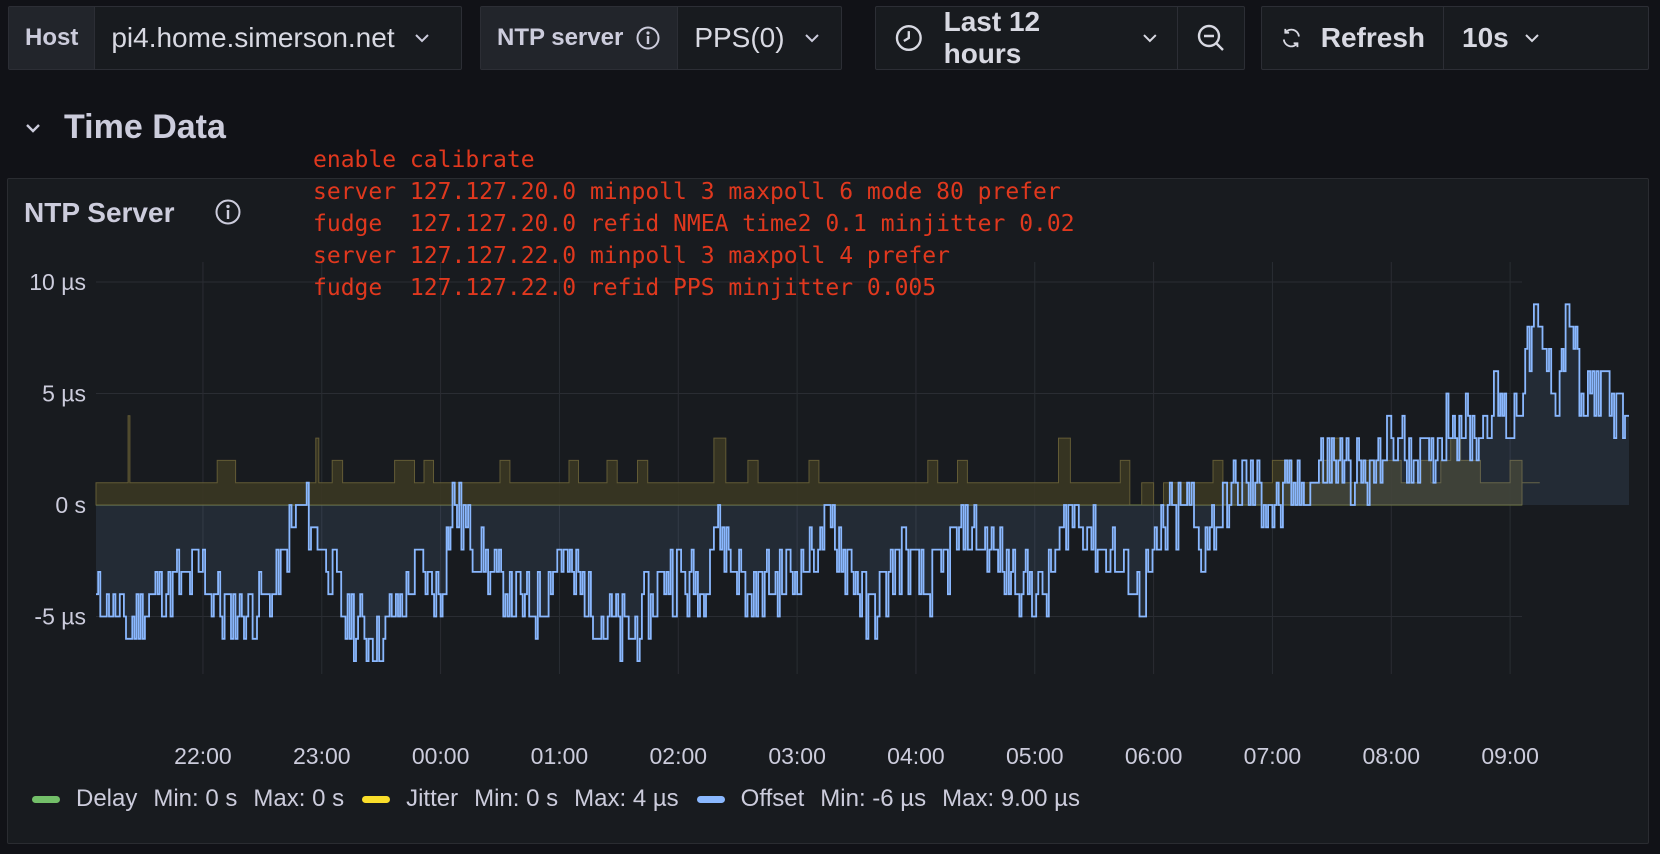 Image resolution: width=1660 pixels, height=854 pixels. I want to click on refresh-label: Refresh, so click(1372, 37).